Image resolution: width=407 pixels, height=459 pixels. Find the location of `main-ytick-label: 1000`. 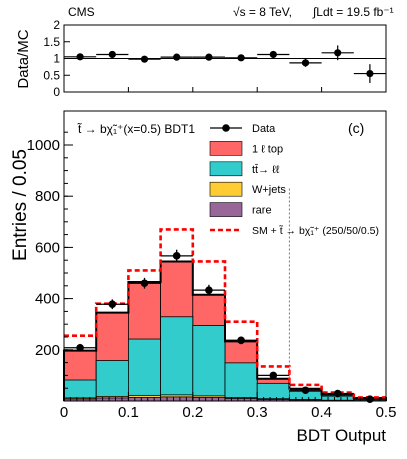

main-ytick-label: 1000 is located at coordinates (43, 145).